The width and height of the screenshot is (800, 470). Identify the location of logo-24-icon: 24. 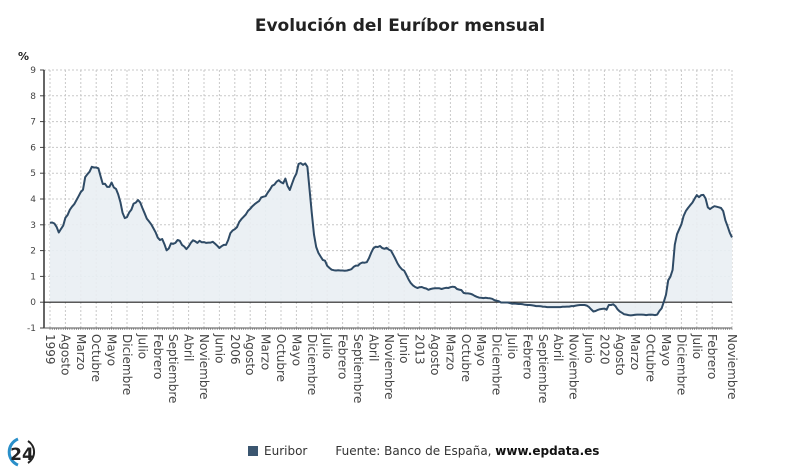
(21, 452).